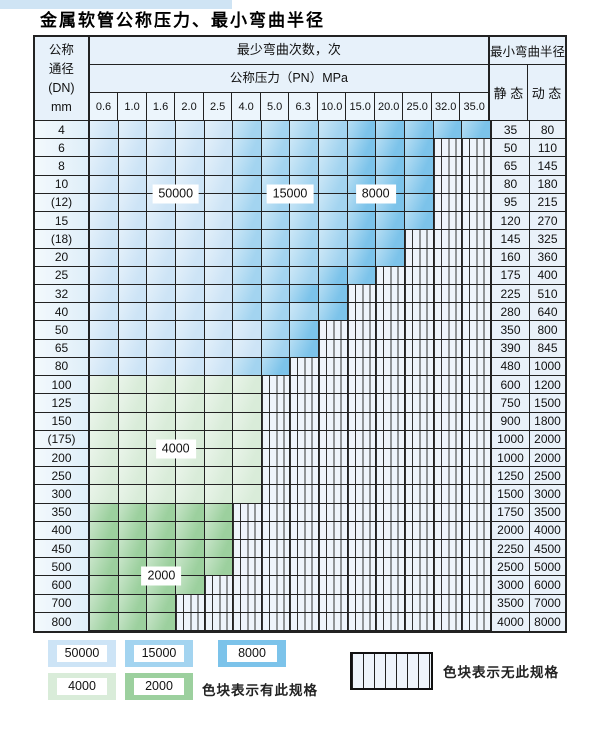 Image resolution: width=600 pixels, height=743 pixels. I want to click on legend-has-spec-text: 色块表示有此规格, so click(260, 690).